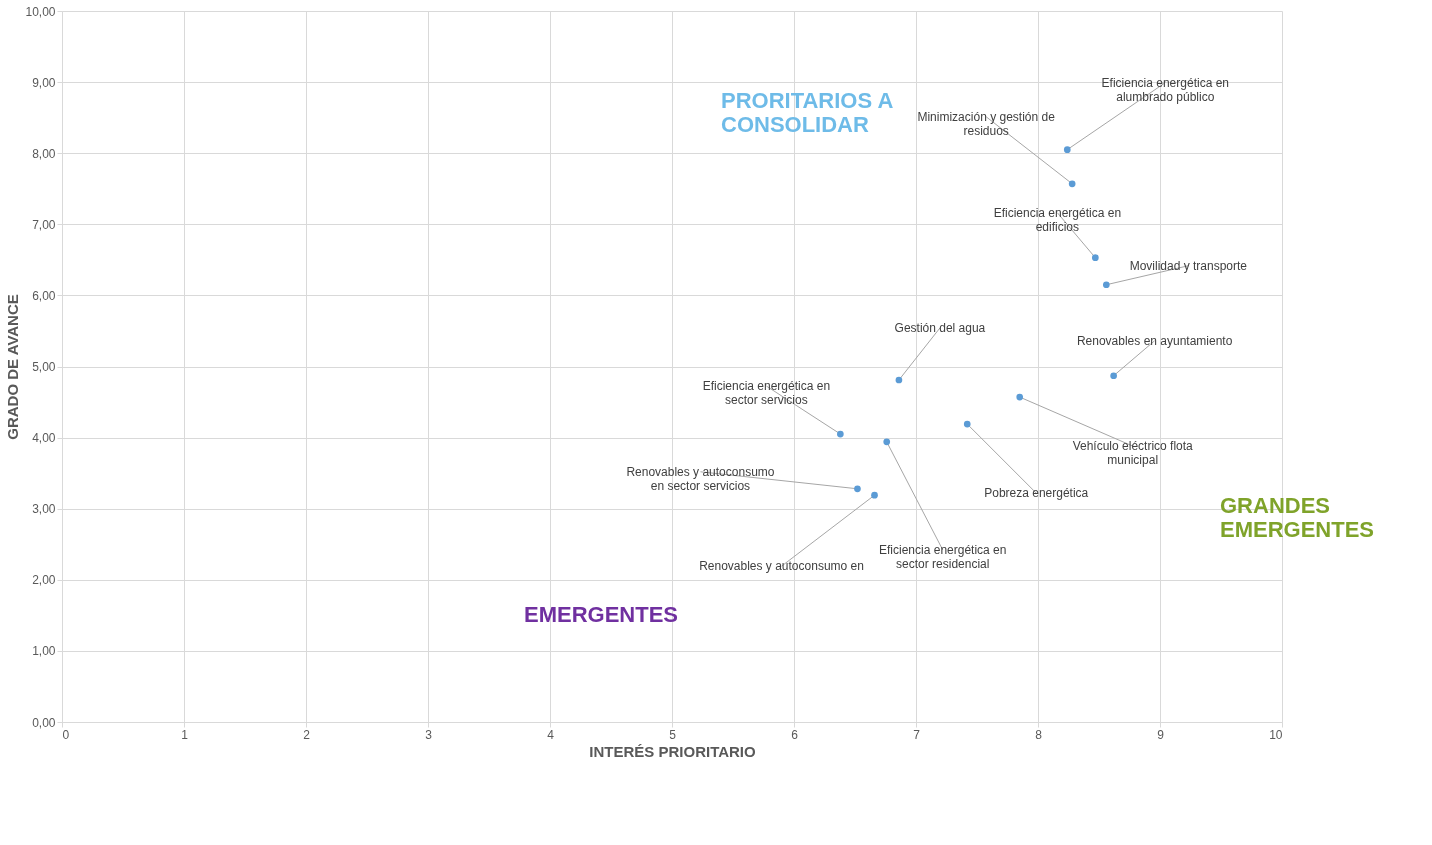  Describe the element at coordinates (1188, 265) in the screenshot. I see `series-label: Movilidad y transporte` at that location.